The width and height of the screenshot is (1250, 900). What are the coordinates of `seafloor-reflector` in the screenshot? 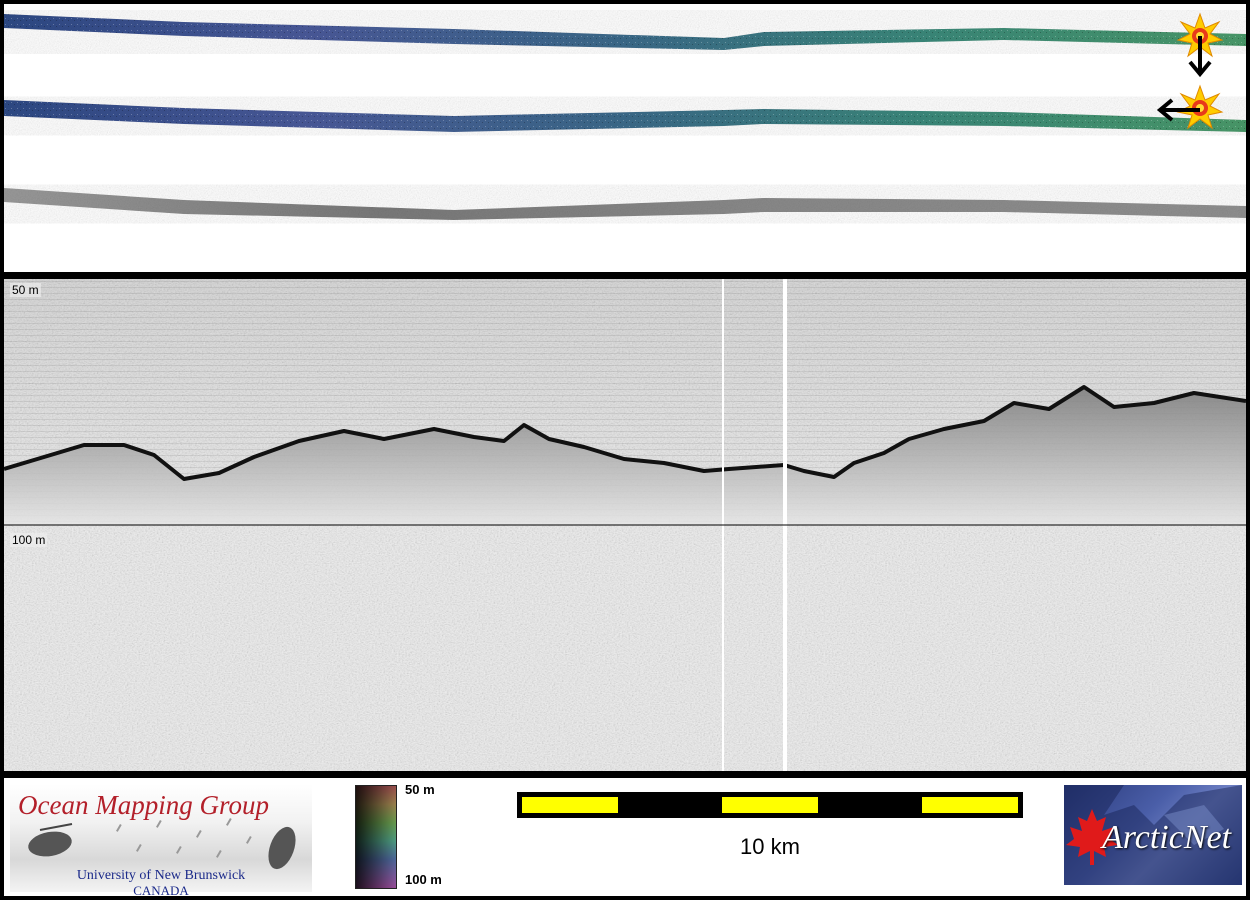 It's located at (625, 433).